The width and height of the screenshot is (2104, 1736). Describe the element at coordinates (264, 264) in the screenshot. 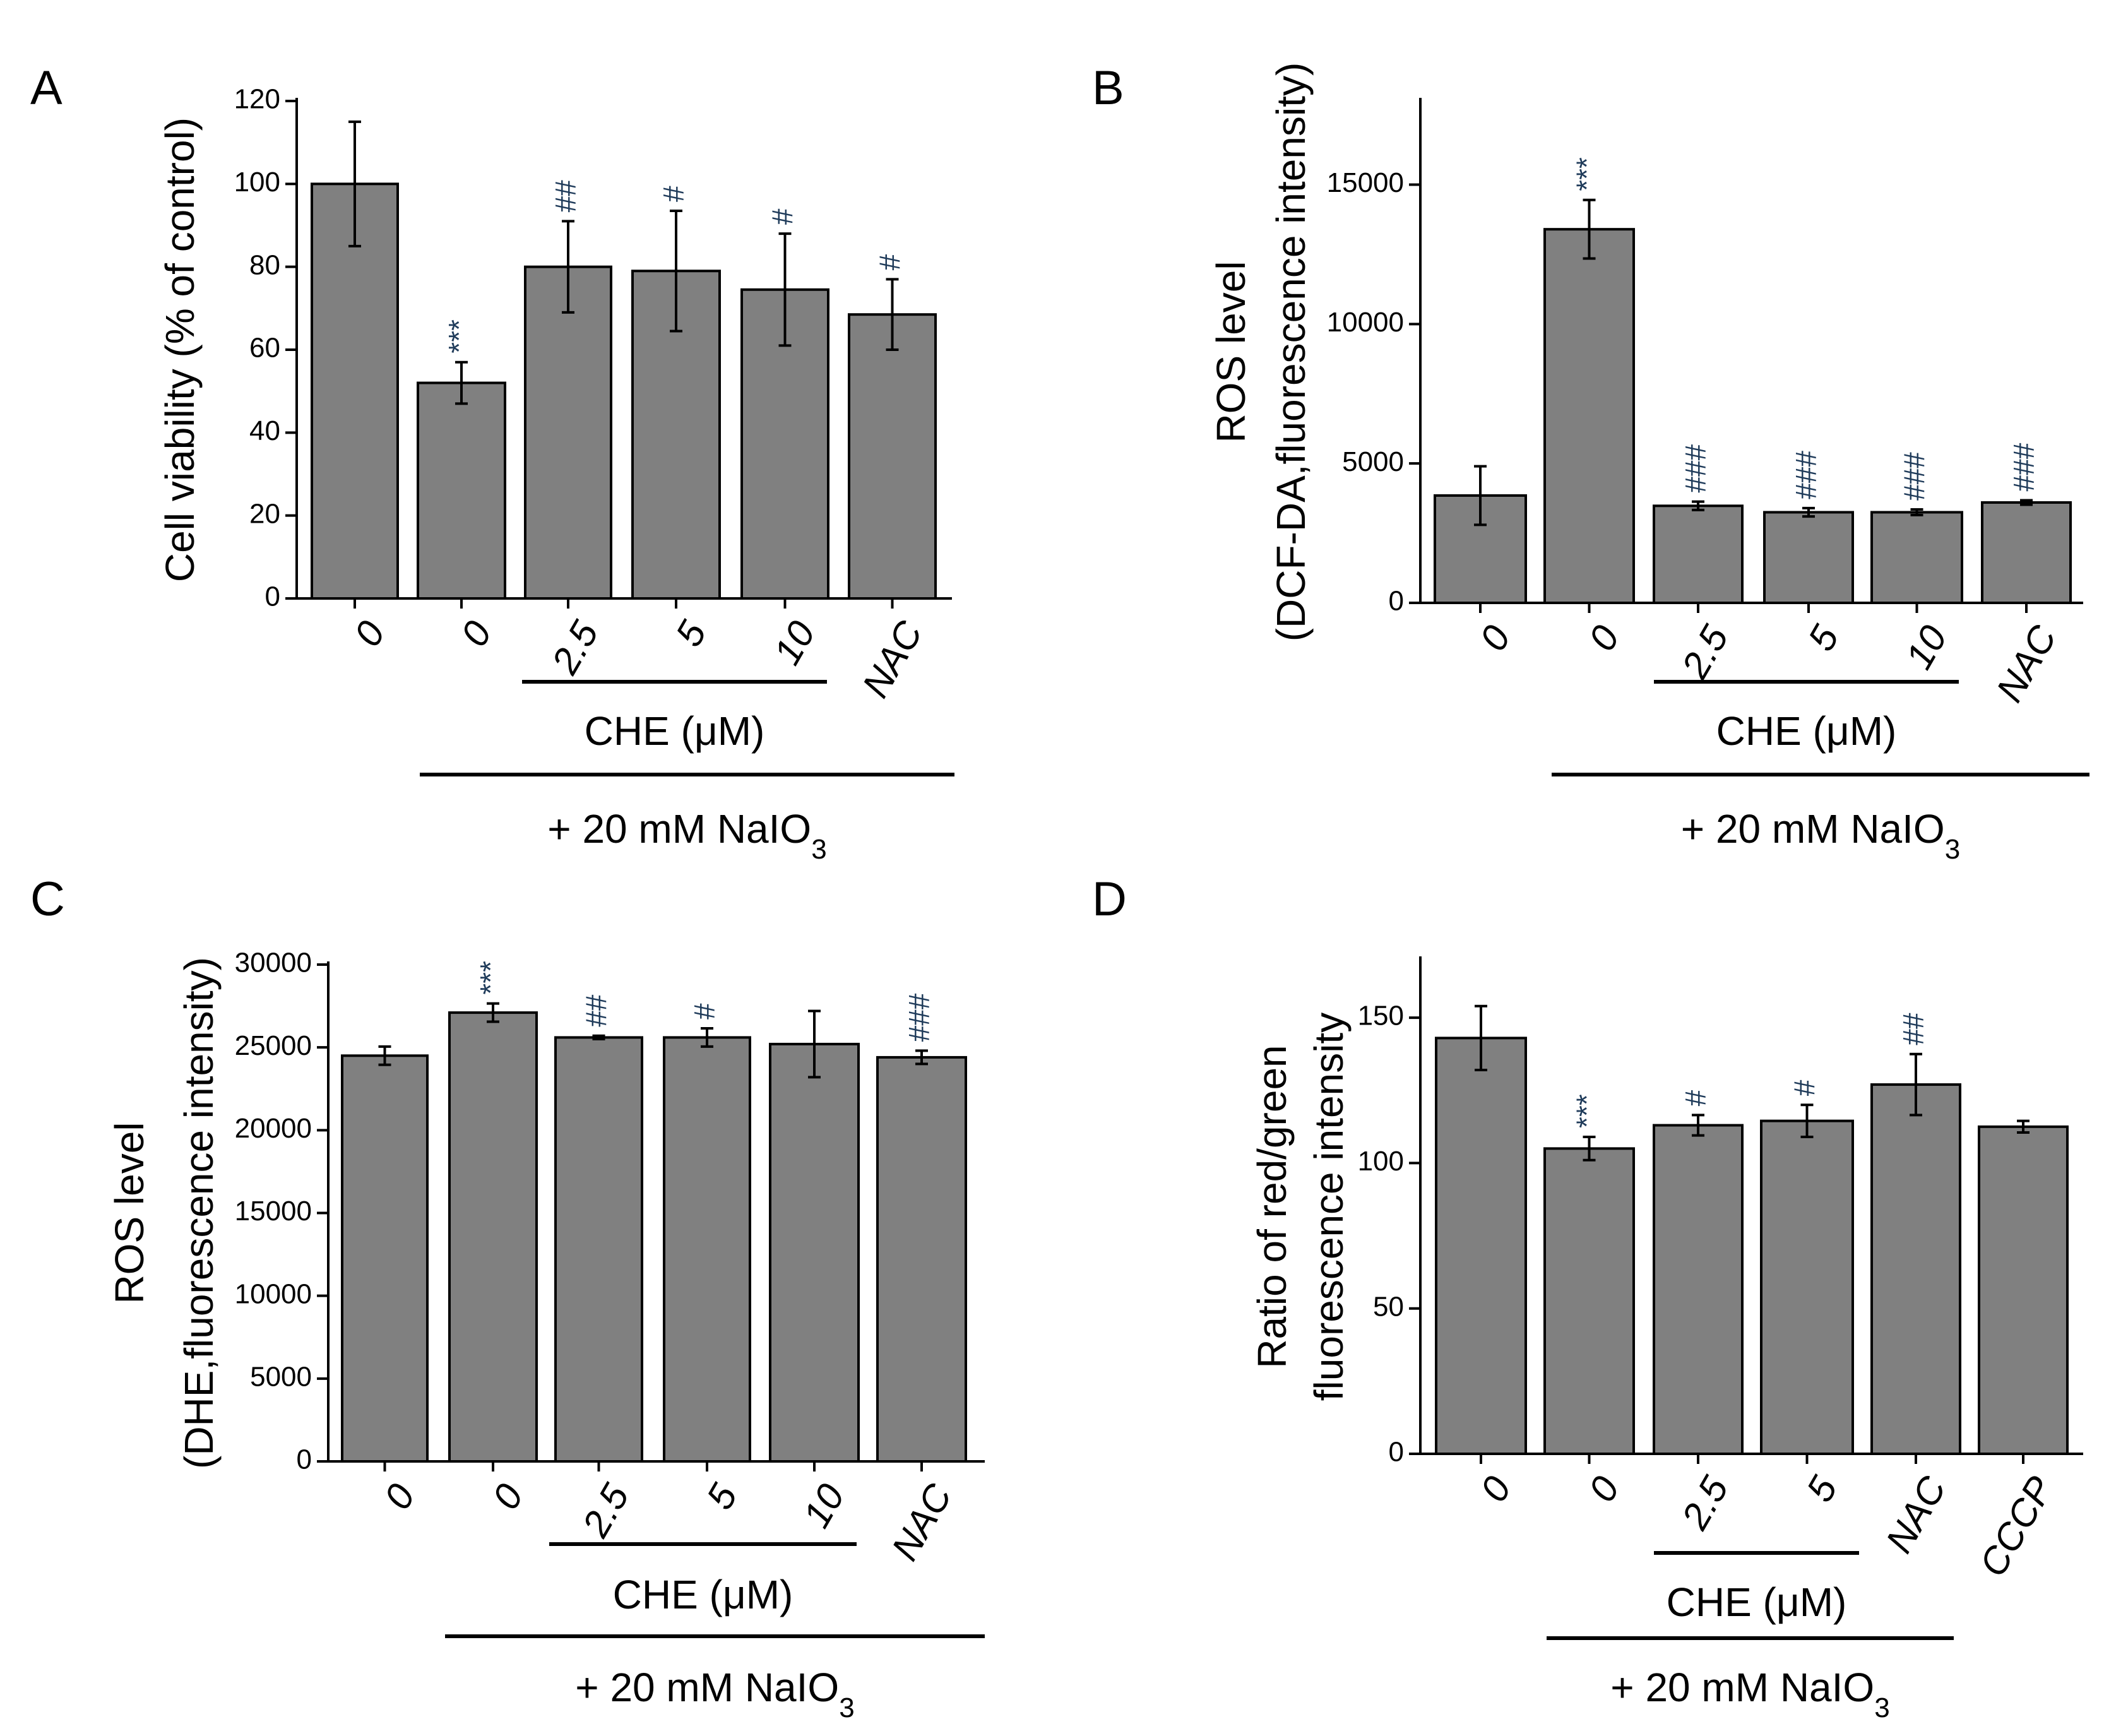

I see `y-tick-label: 80` at that location.